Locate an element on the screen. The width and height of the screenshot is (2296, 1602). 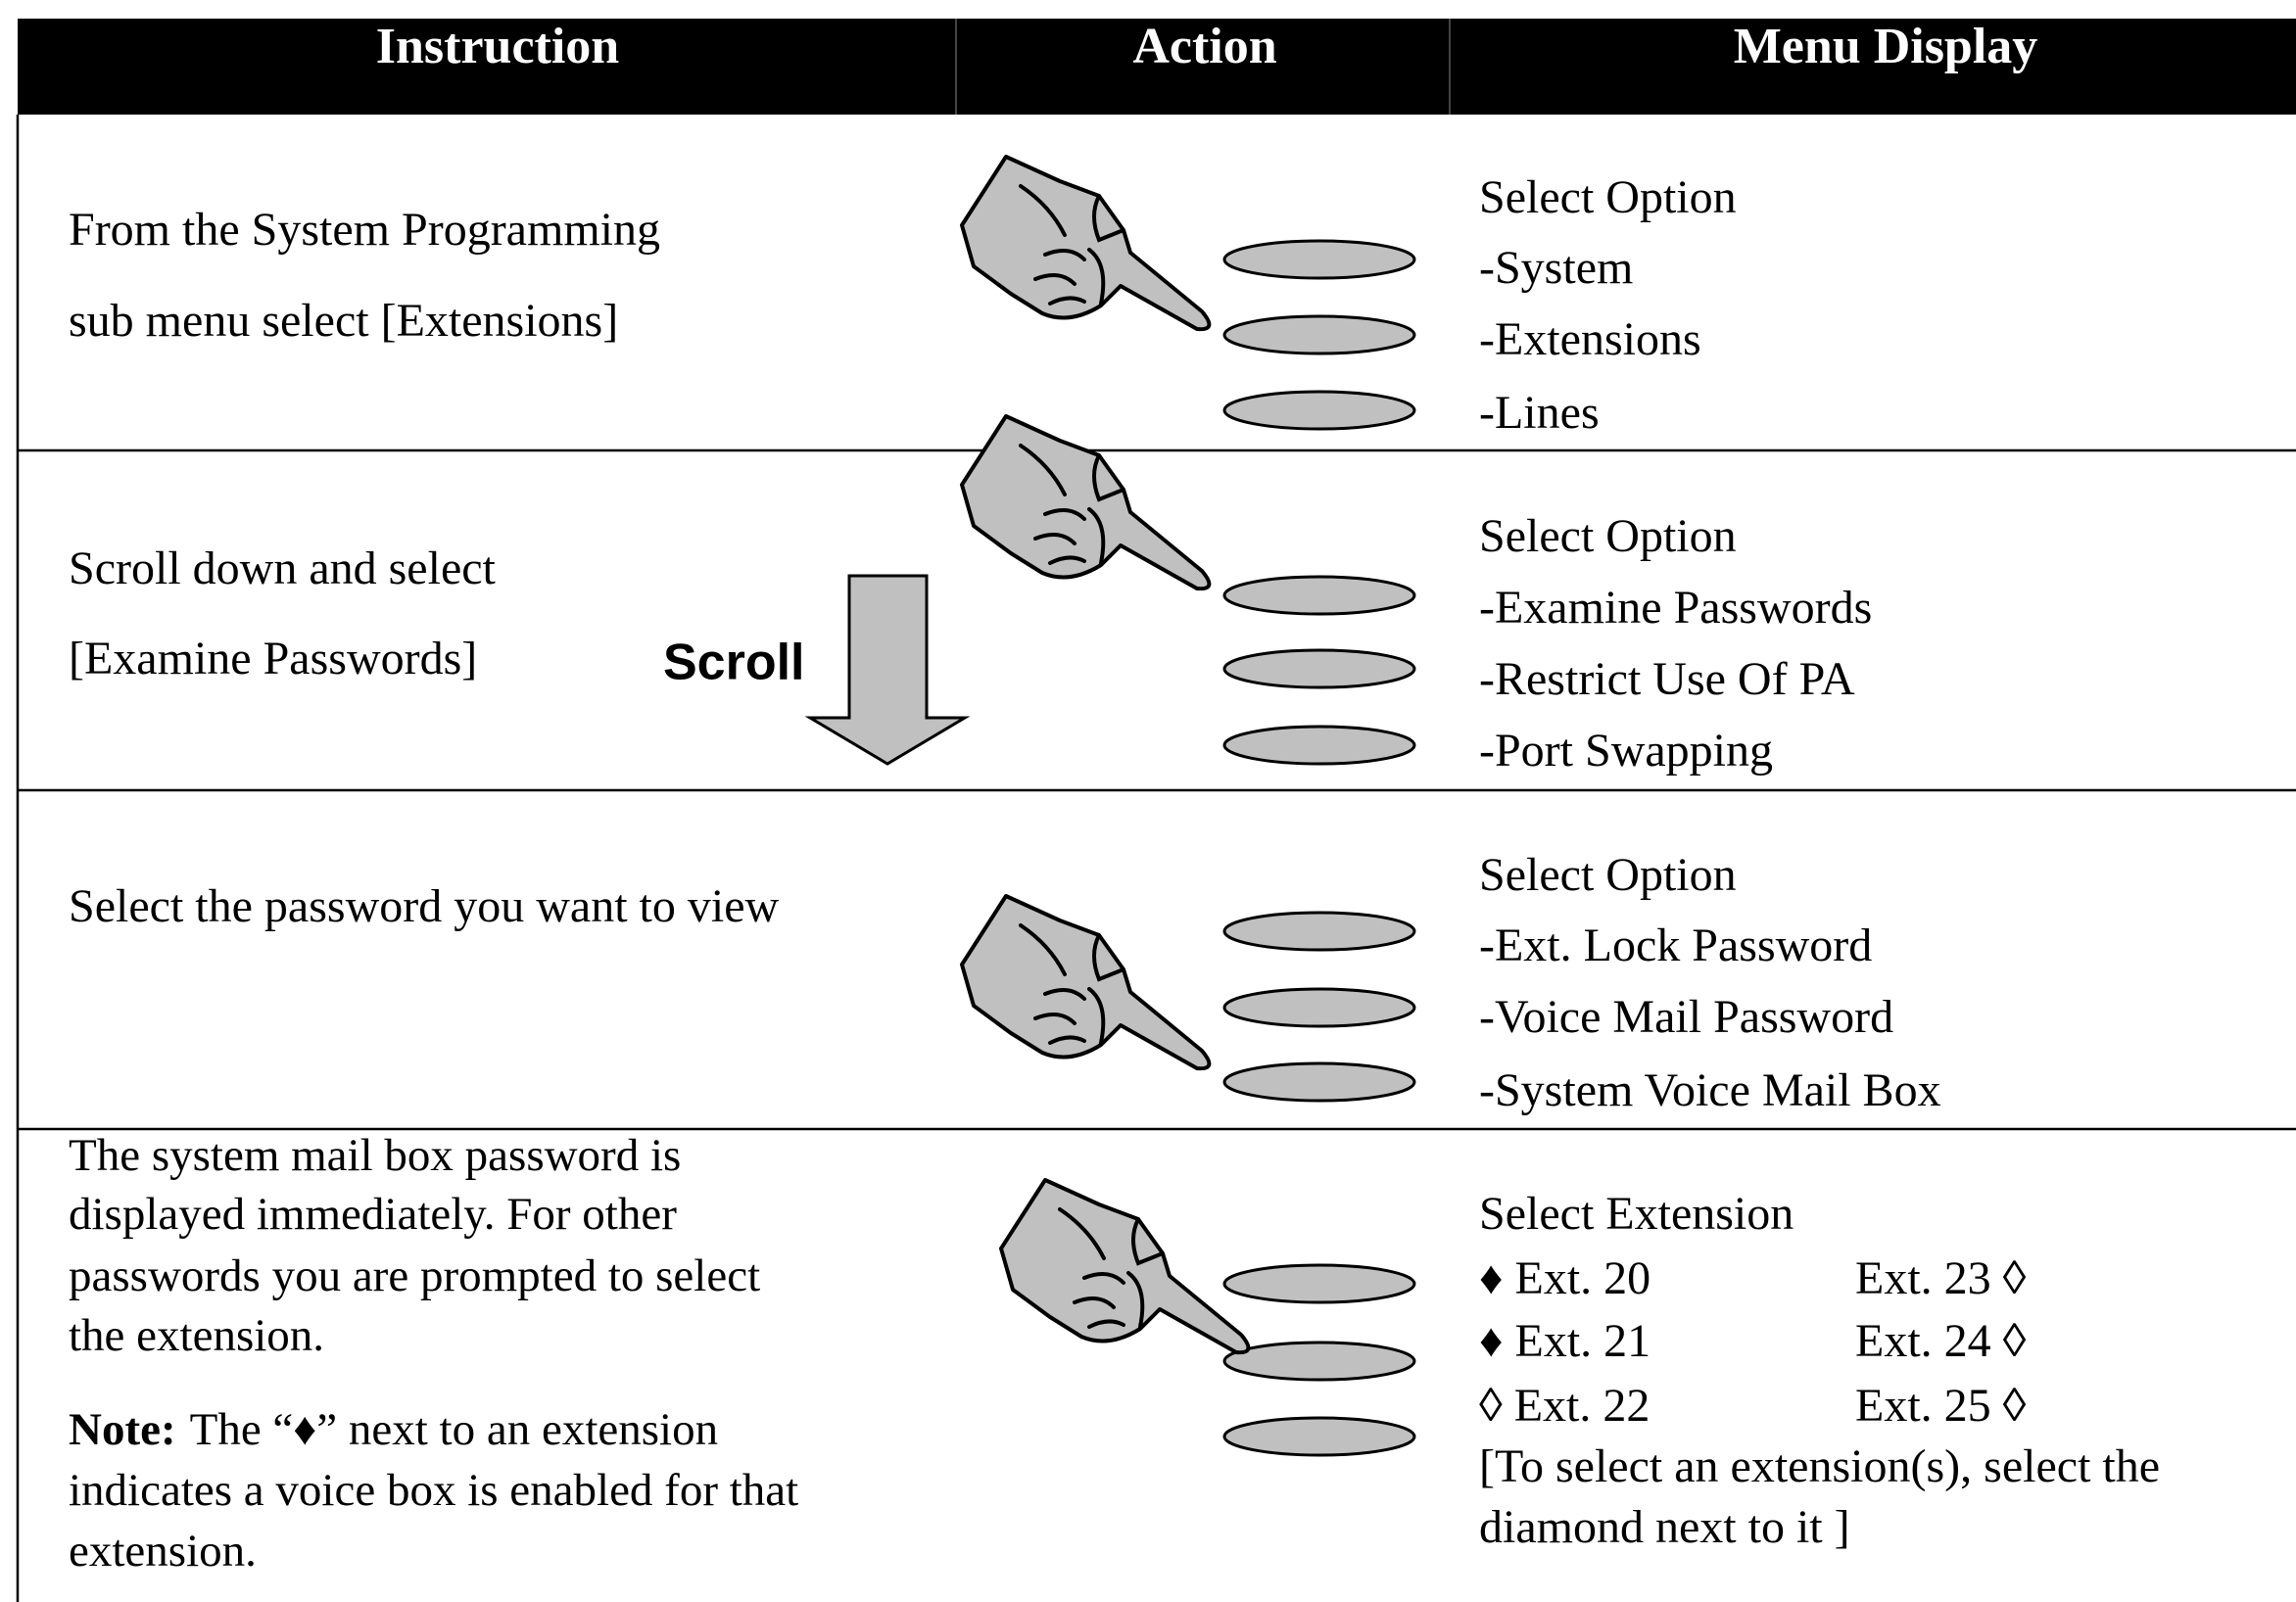
instruction-text: Select the password you want to view is located at coordinates (425, 906).